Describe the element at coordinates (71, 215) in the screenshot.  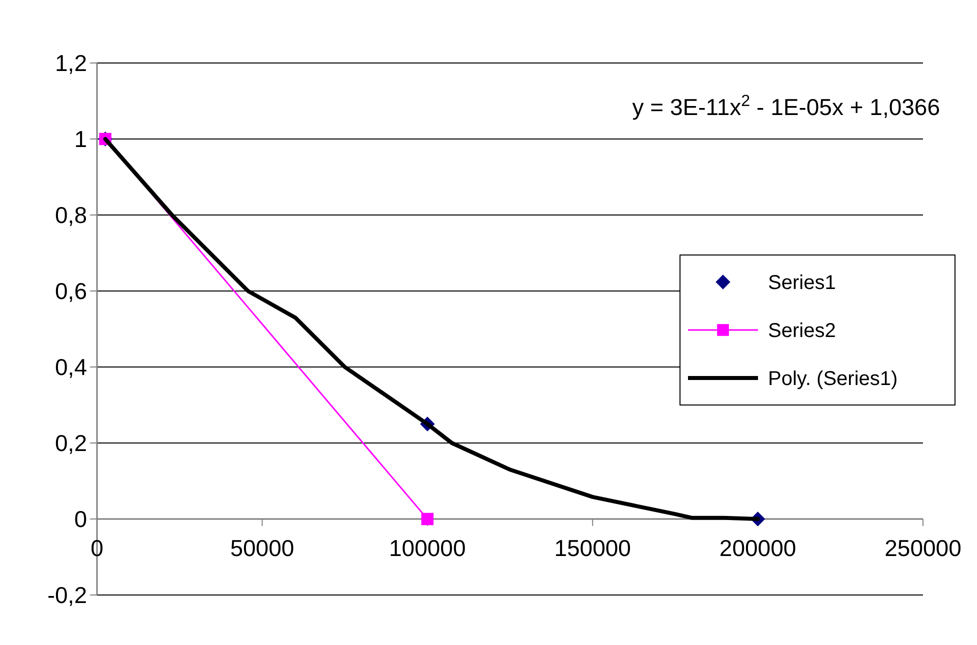
I see `y-tick-label: 0,8` at that location.